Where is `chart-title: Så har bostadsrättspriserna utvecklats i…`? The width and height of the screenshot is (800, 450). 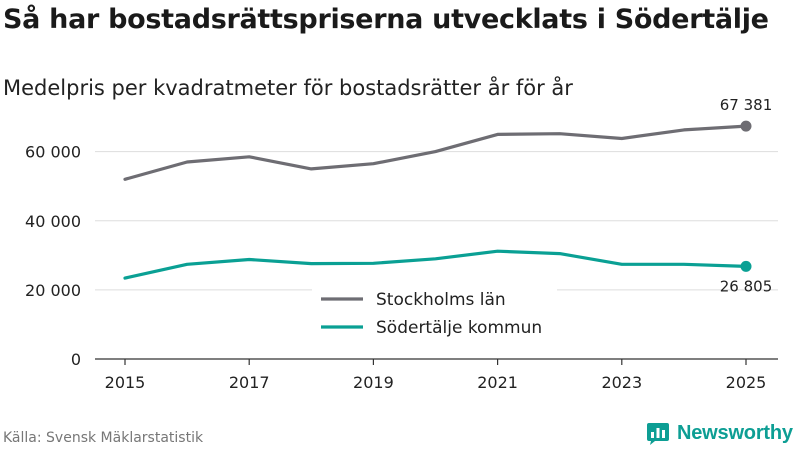
chart-title: Så har bostadsrättspriserna utvecklats i… is located at coordinates (386, 19).